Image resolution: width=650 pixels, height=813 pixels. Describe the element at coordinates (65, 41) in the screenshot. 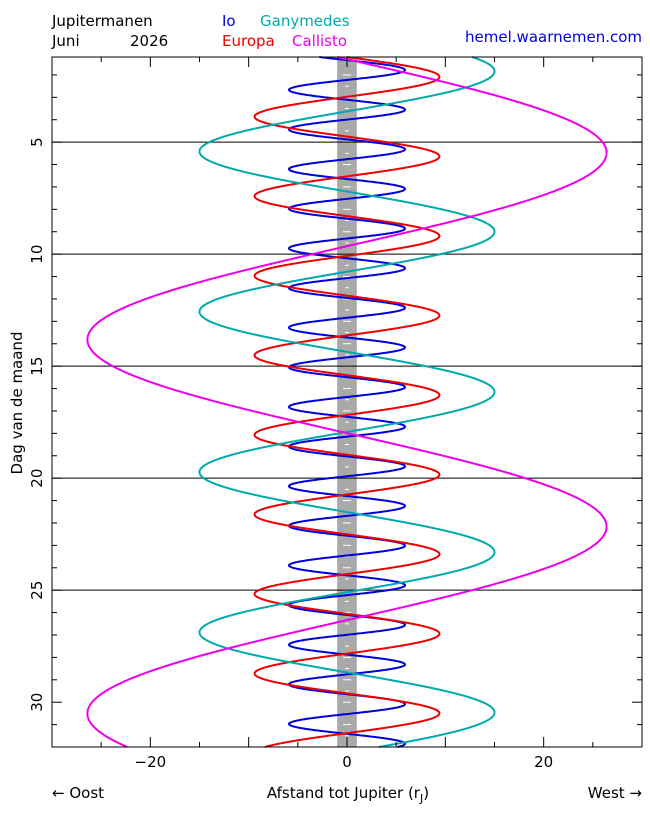

I see `chart-month: Juni` at that location.